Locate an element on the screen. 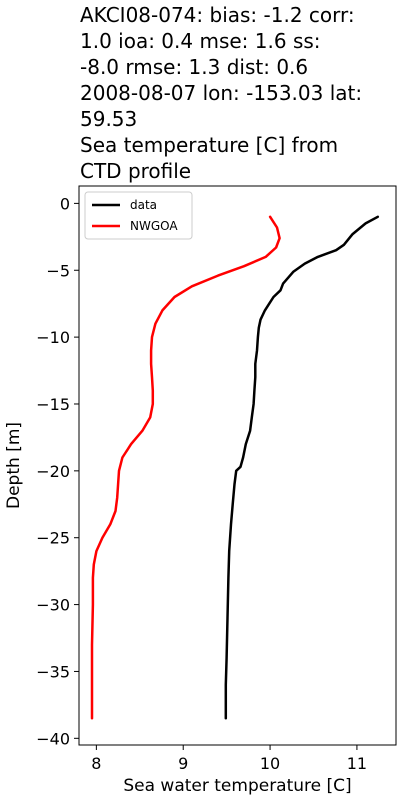 The width and height of the screenshot is (400, 800). legend-label-data: data is located at coordinates (143, 205).